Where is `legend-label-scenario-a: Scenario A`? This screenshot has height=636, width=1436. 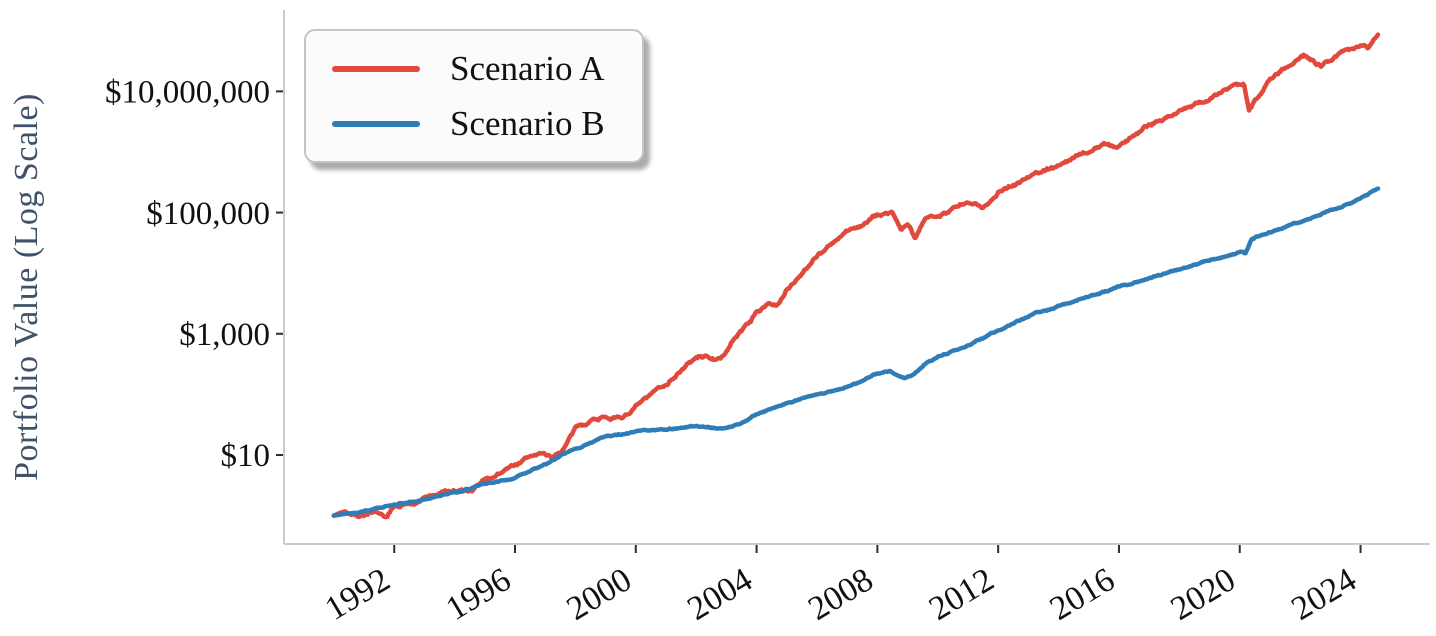 legend-label-scenario-a: Scenario A is located at coordinates (527, 68).